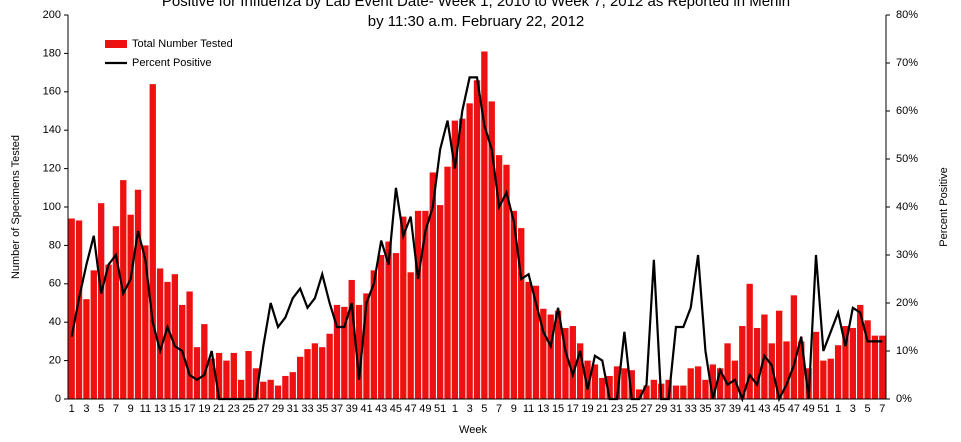 This screenshot has width=961, height=442. Describe the element at coordinates (72, 409) in the screenshot. I see `x-tick-label: 1` at that location.